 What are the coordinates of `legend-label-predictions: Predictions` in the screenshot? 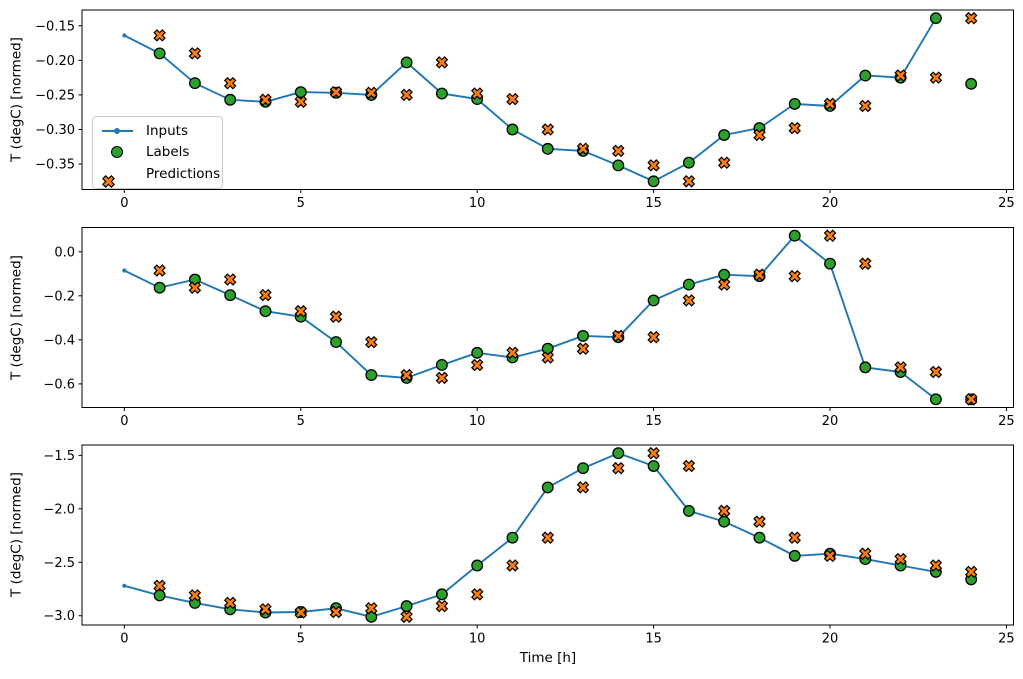 It's located at (183, 173).